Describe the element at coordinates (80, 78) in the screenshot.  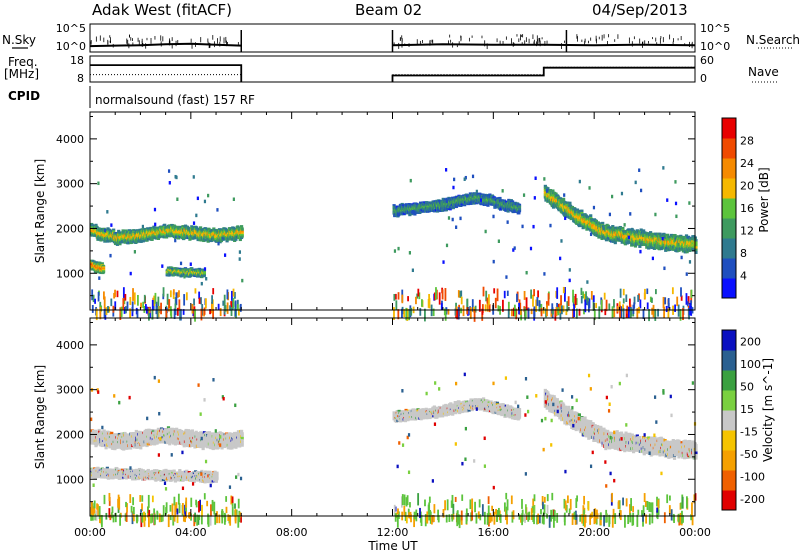
I see `freq-tick-bottom: 8` at that location.